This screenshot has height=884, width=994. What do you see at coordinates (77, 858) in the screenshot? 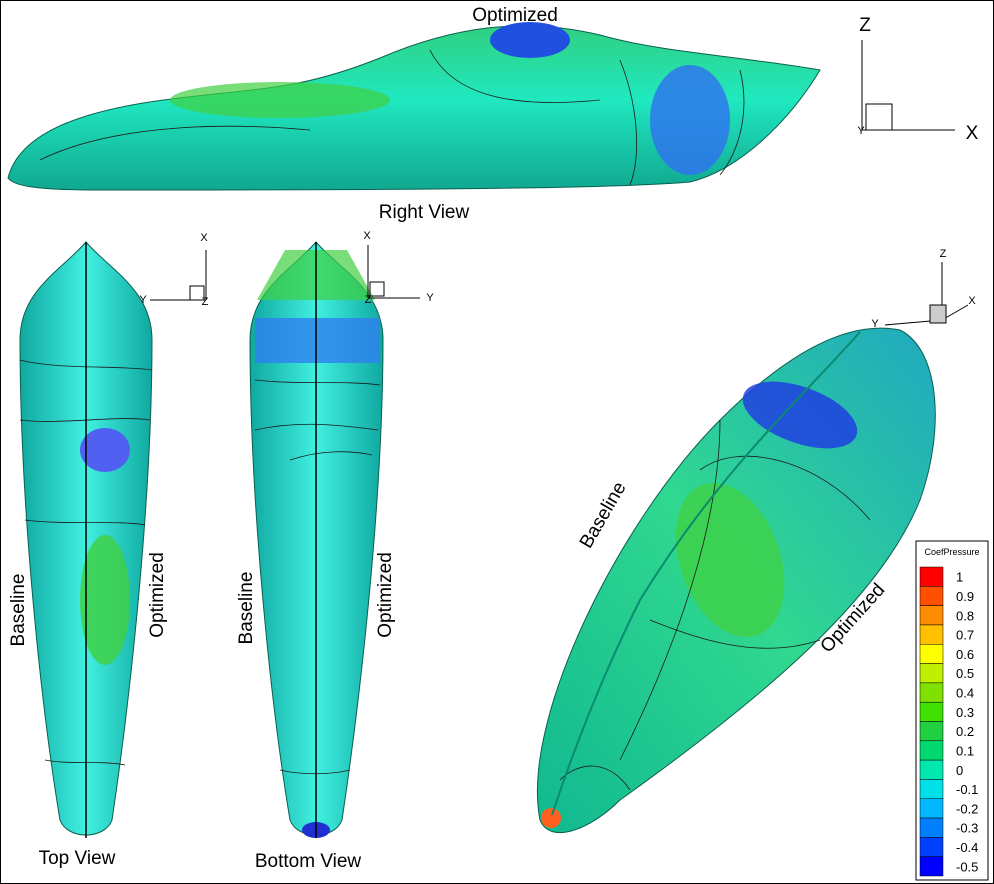
I see `view-caption: Top View` at bounding box center [77, 858].